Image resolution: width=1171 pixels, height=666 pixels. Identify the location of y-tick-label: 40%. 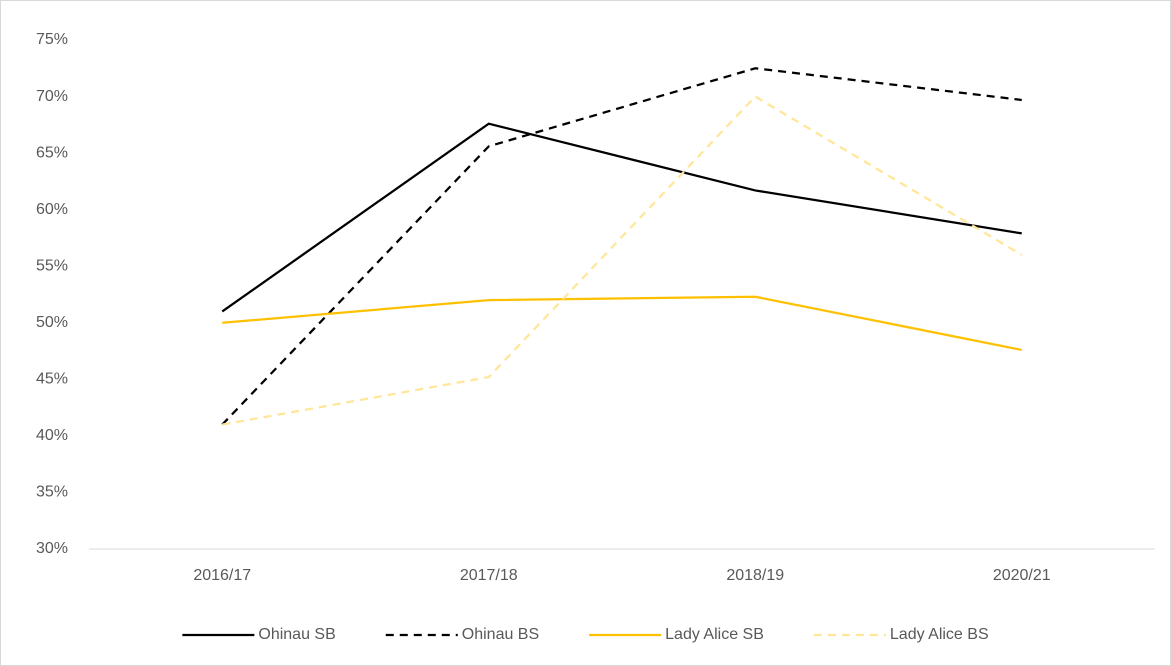
(52, 435).